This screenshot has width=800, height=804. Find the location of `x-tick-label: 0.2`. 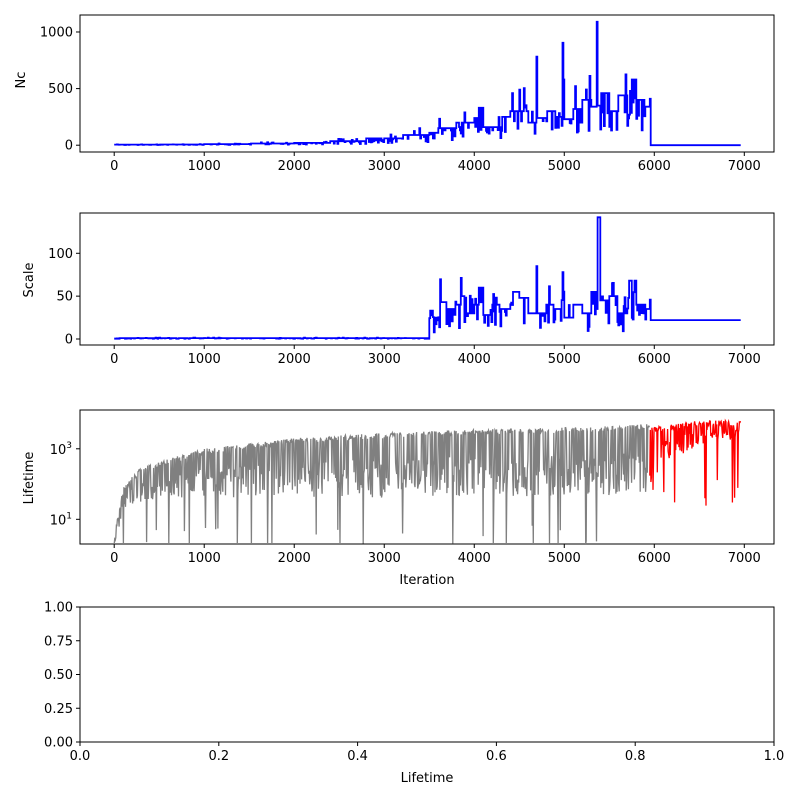

x-tick-label: 0.2 is located at coordinates (218, 756).